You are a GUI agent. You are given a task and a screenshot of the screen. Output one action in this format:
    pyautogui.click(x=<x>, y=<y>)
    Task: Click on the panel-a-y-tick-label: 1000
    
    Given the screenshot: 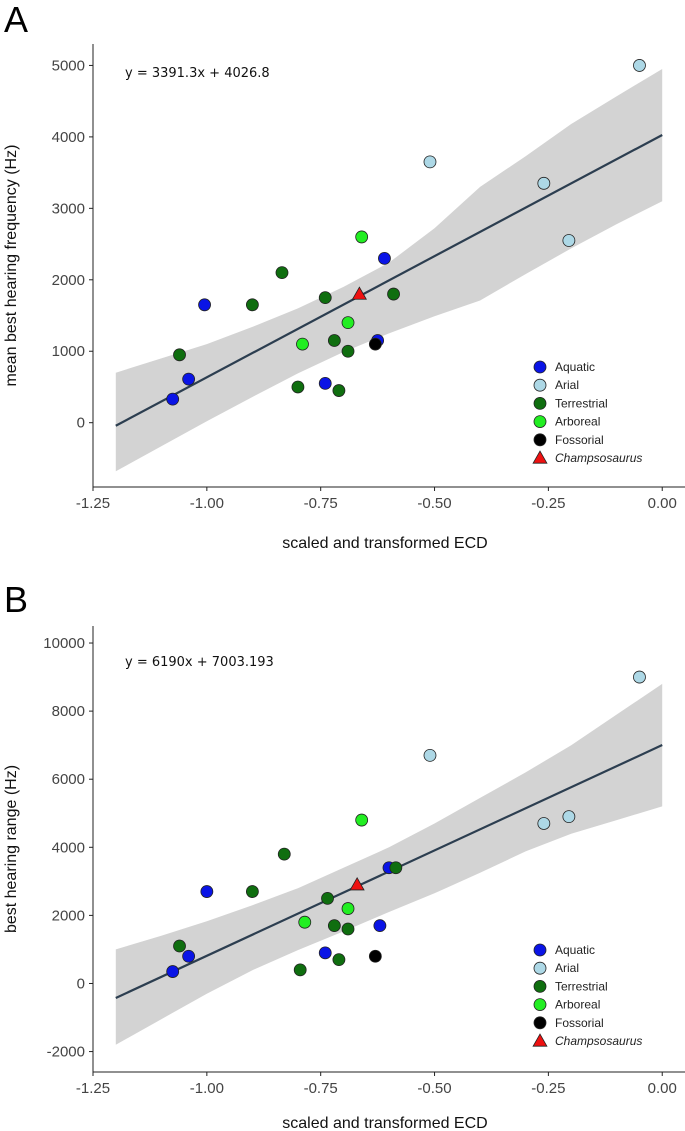 What is the action you would take?
    pyautogui.click(x=68, y=351)
    